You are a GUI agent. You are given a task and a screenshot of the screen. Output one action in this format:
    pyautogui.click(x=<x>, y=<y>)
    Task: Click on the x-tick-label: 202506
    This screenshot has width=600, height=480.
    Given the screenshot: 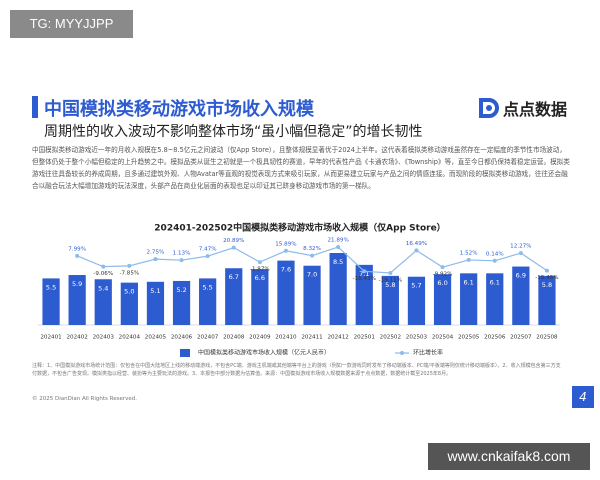 What is the action you would take?
    pyautogui.click(x=495, y=338)
    